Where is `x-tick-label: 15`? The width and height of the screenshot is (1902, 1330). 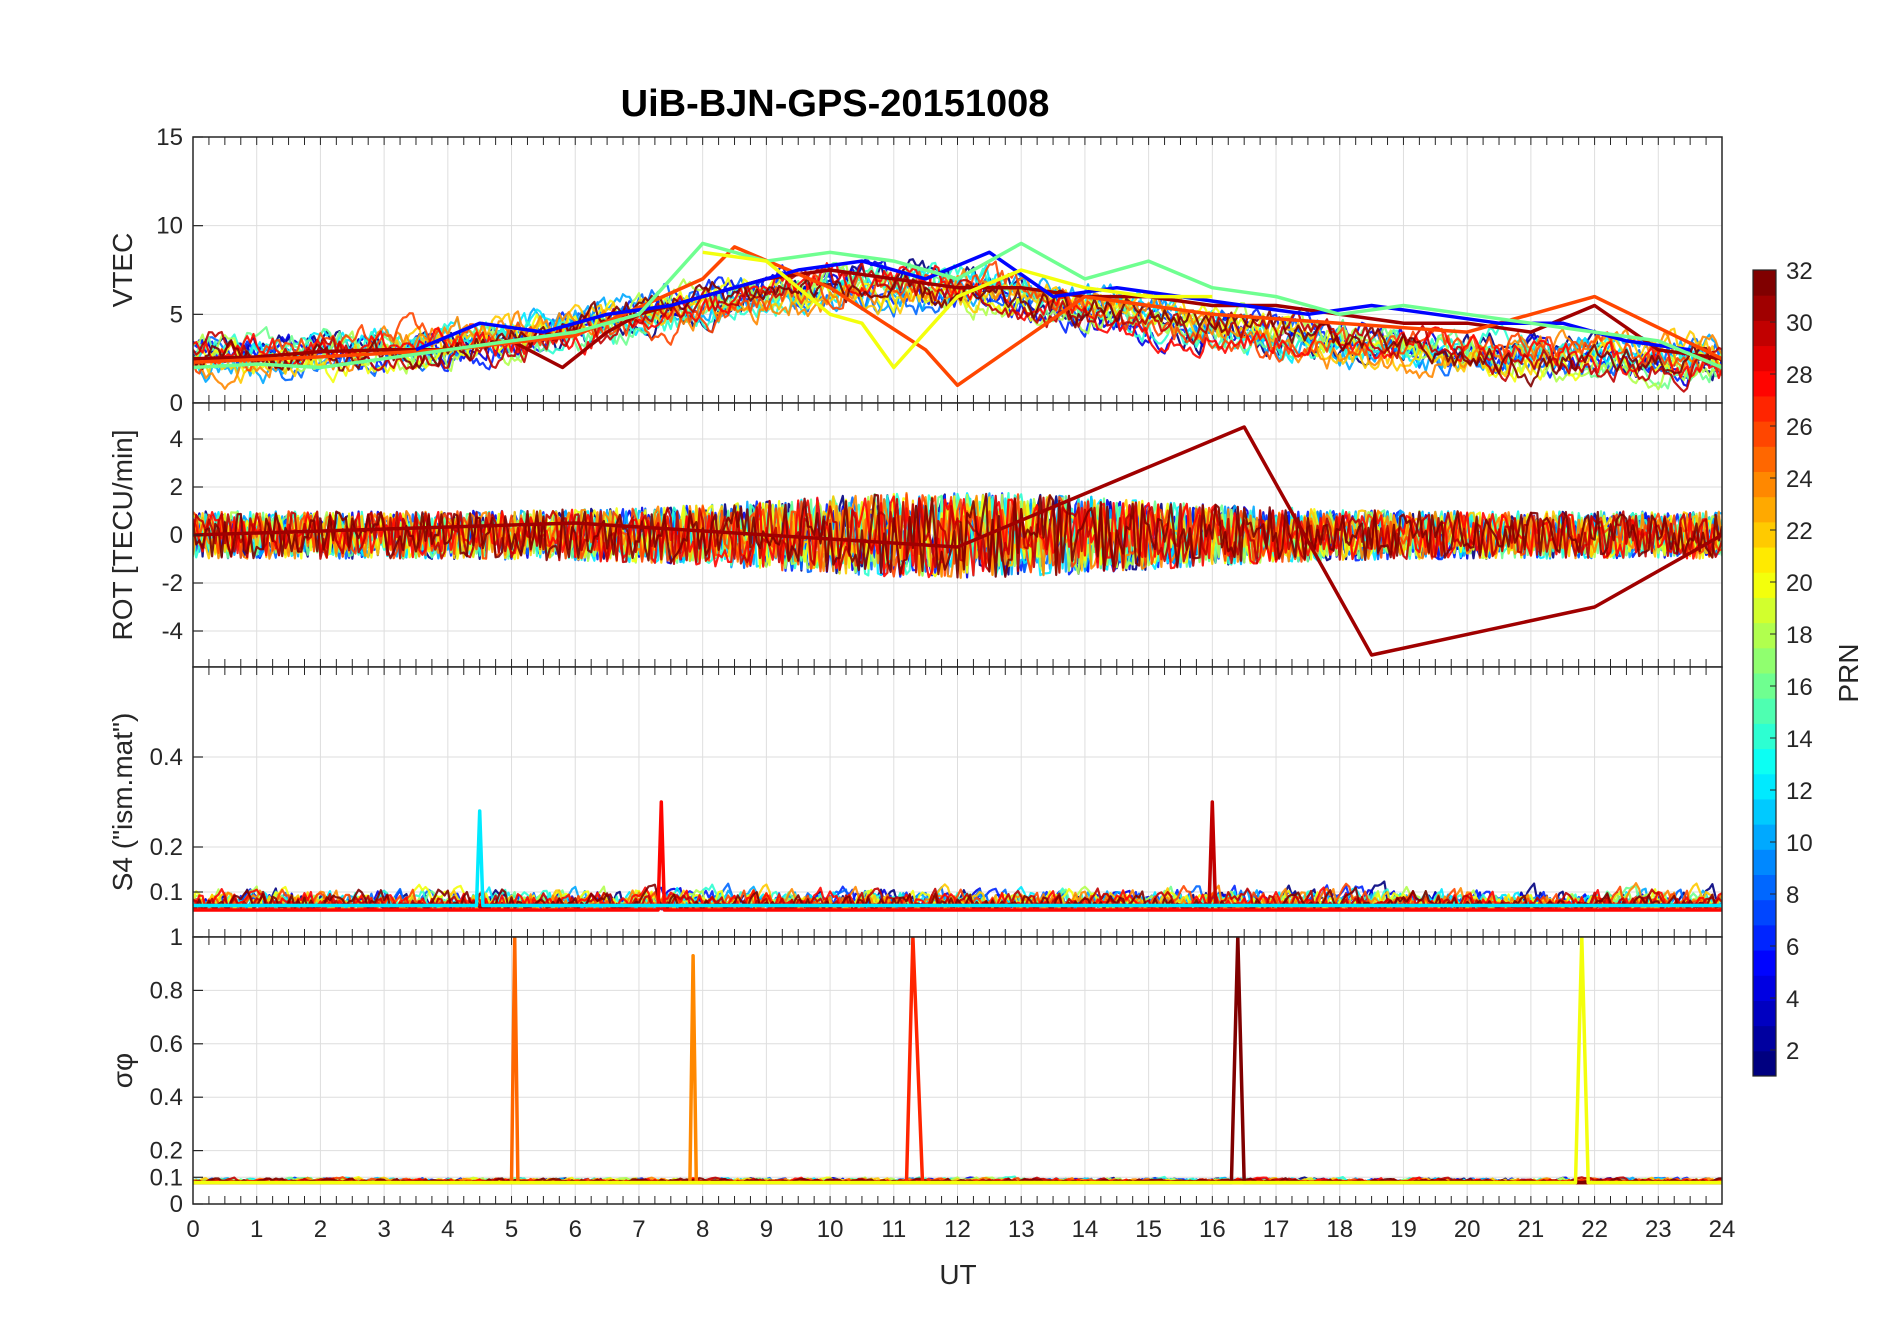
x-tick-label: 15 is located at coordinates (1148, 1229).